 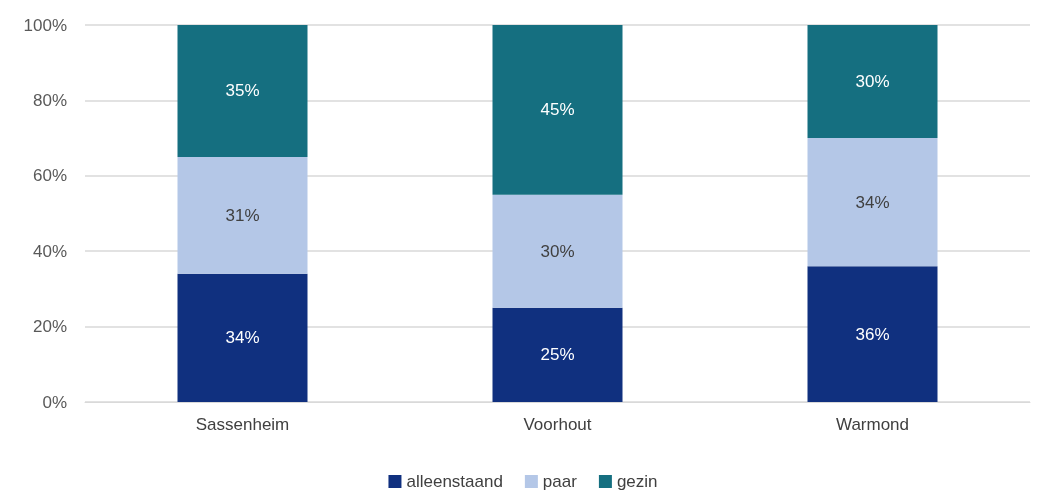 What do you see at coordinates (242, 424) in the screenshot?
I see `x-tick-label: Sassenheim` at bounding box center [242, 424].